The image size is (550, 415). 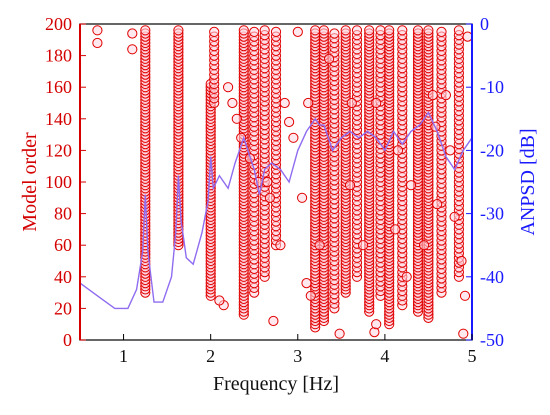 What do you see at coordinates (123, 356) in the screenshot?
I see `x-tick-label: 1` at bounding box center [123, 356].